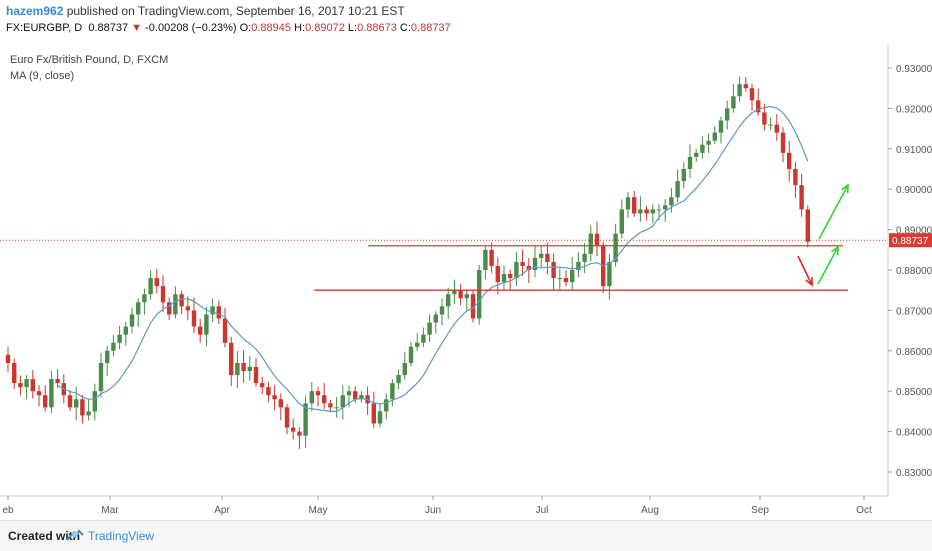 This screenshot has width=932, height=551. I want to click on tradingview-link: TradingView, so click(121, 536).